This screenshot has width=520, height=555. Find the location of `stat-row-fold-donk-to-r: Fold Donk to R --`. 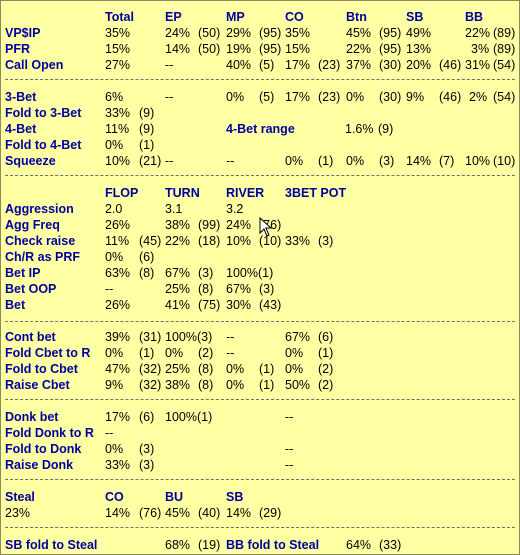

stat-row-fold-donk-to-r: Fold Donk to R -- is located at coordinates (260, 433).